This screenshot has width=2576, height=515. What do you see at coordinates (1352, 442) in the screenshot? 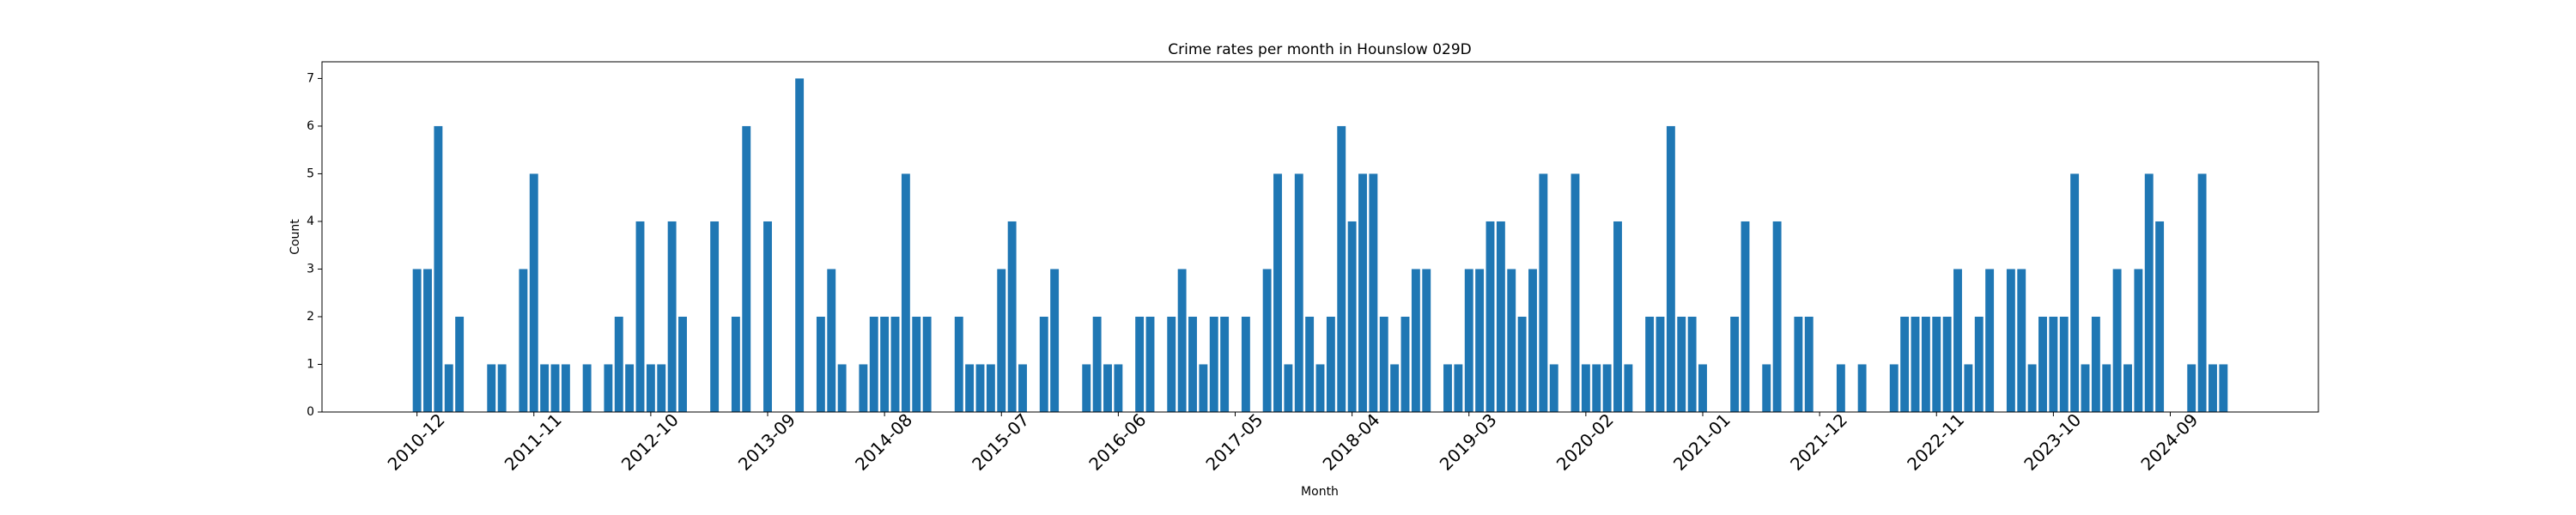
I see `x-tick-label: 2018-04` at bounding box center [1352, 442].